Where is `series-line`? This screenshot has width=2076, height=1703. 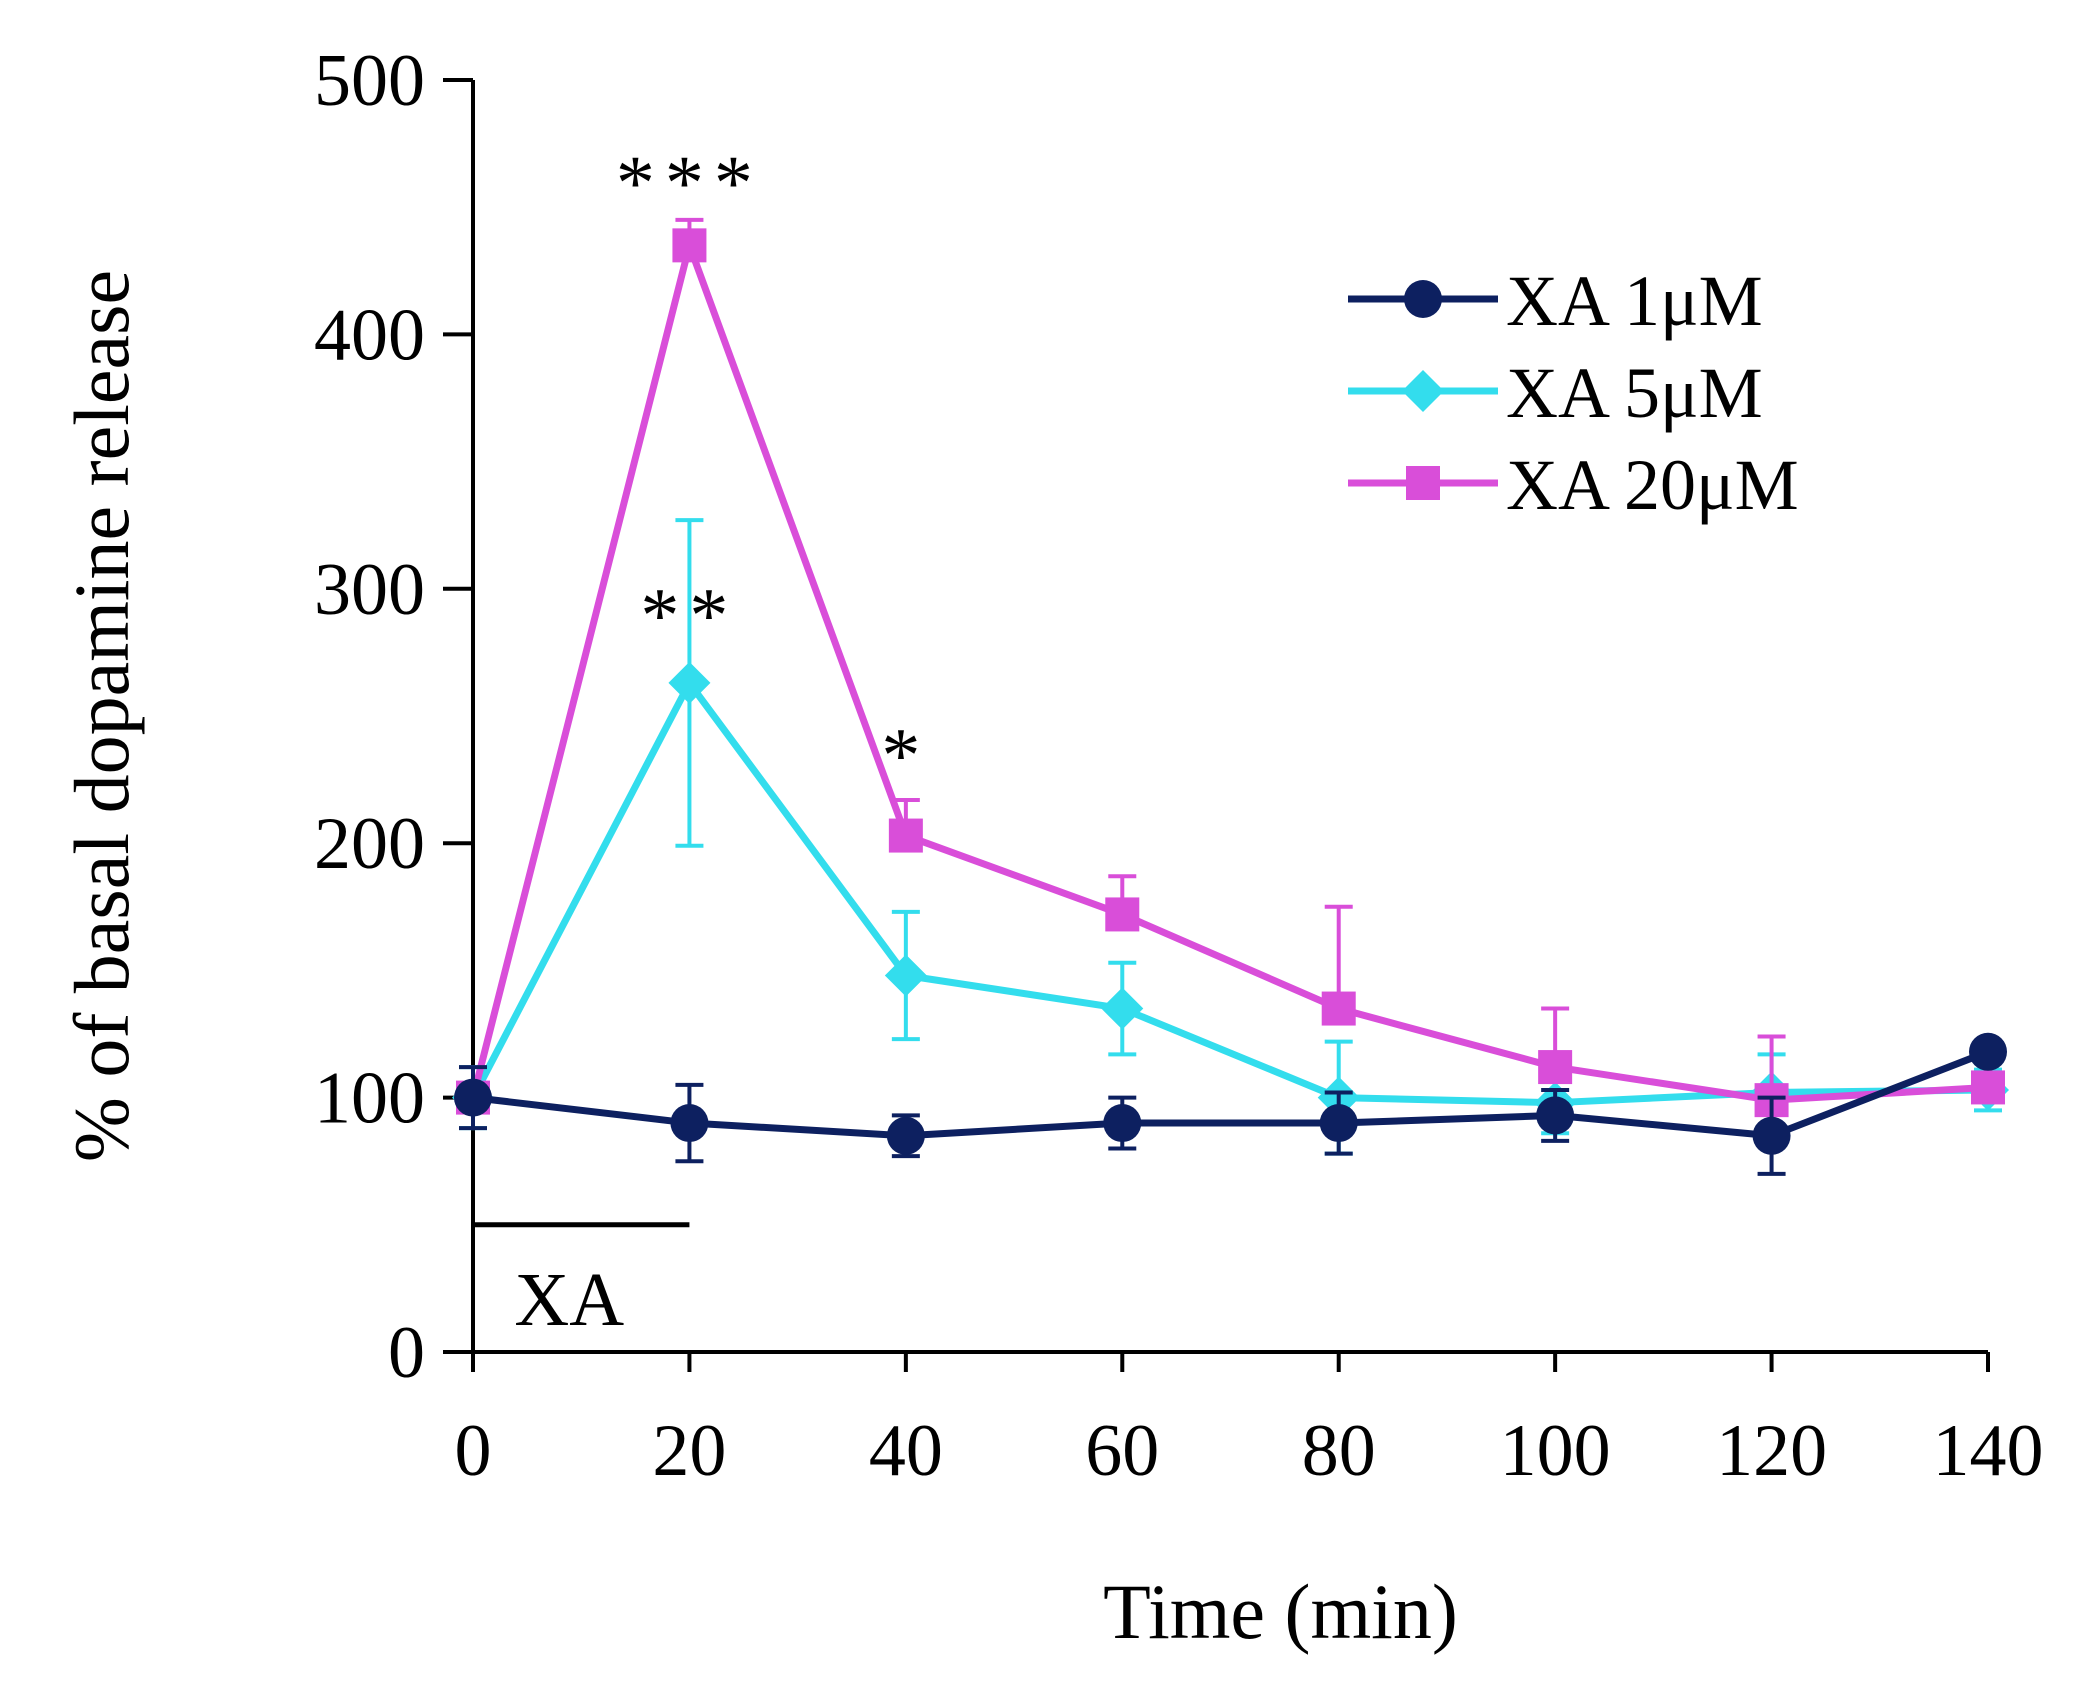
series-line is located at coordinates (1231, 1094).